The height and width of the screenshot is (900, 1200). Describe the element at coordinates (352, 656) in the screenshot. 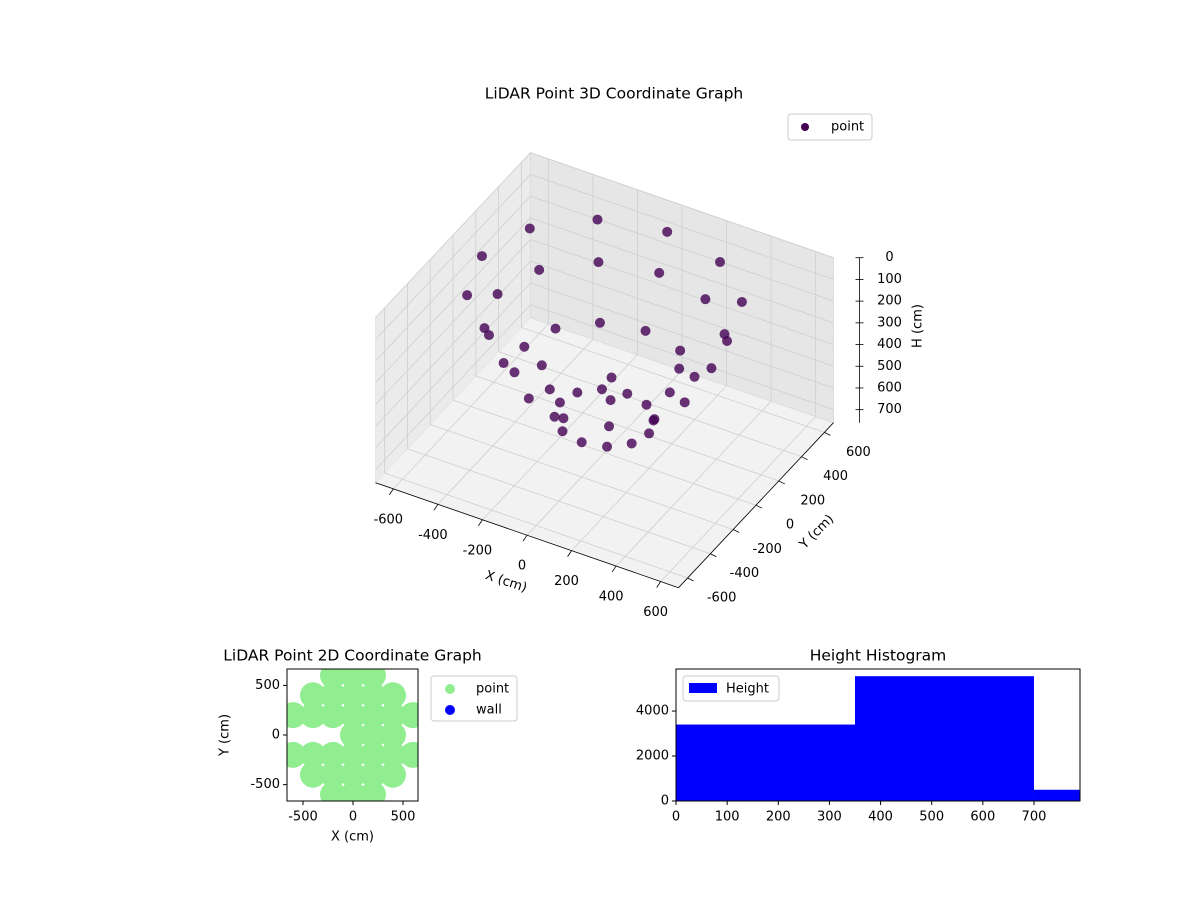

I see `chart-title: LiDAR Point 2D Coordinate Graph` at that location.